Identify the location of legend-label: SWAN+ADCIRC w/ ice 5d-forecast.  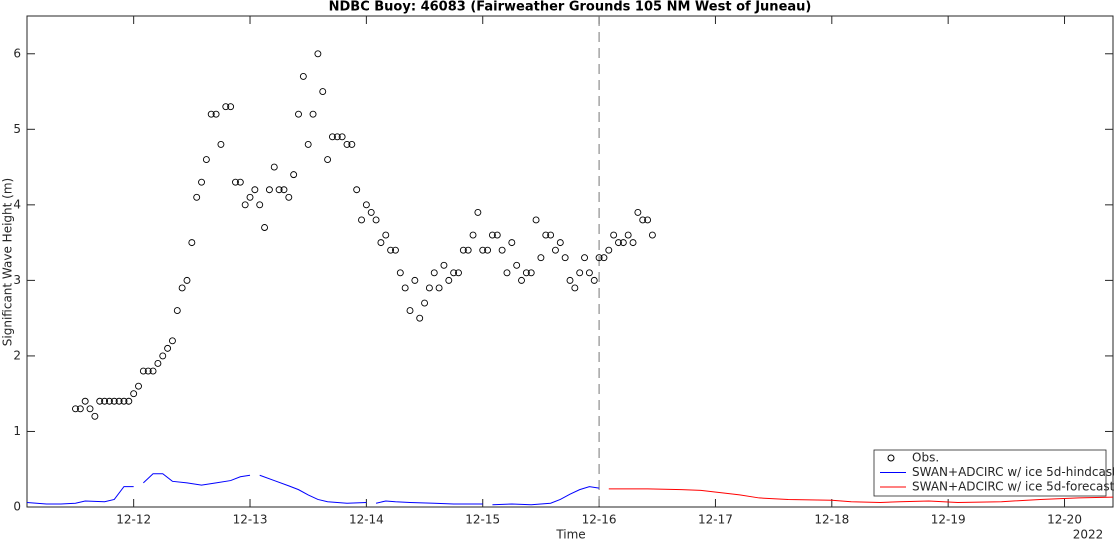
(1013, 487).